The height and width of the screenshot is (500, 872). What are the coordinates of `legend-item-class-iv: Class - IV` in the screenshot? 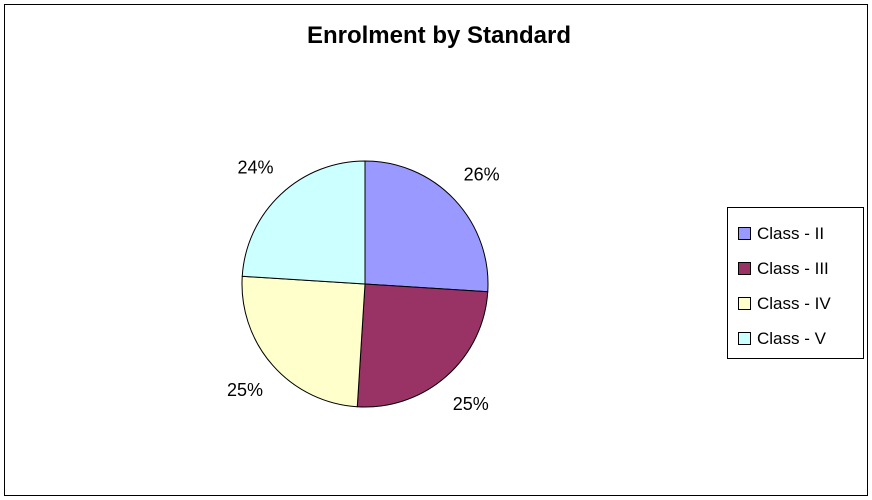 It's located at (800, 303).